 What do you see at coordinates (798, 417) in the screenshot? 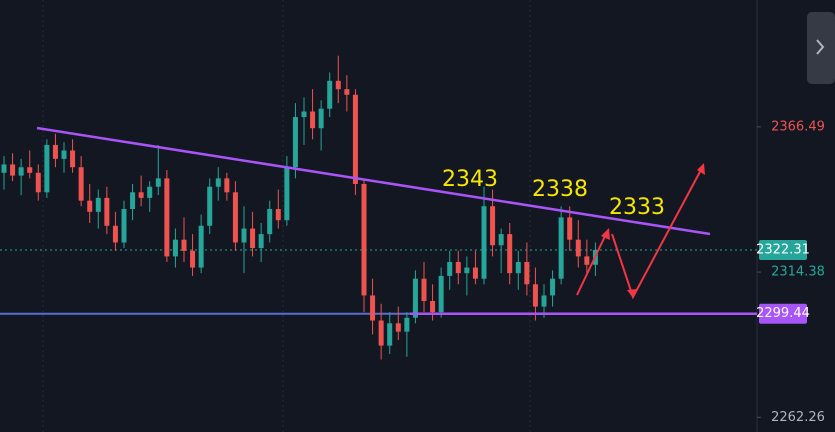
I see `y-tick-label: 2262.26` at bounding box center [798, 417].